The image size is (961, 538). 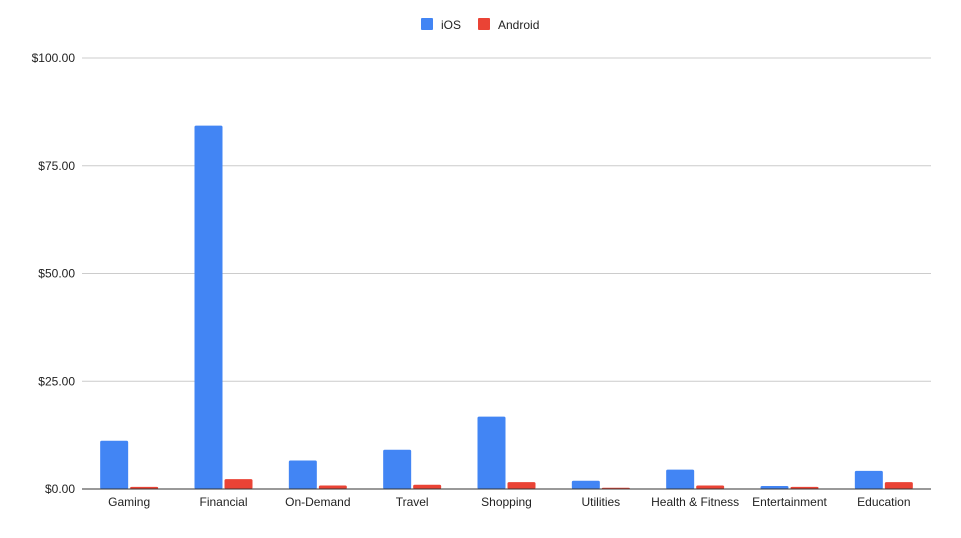 I want to click on legend-label-ios: iOS, so click(x=451, y=25).